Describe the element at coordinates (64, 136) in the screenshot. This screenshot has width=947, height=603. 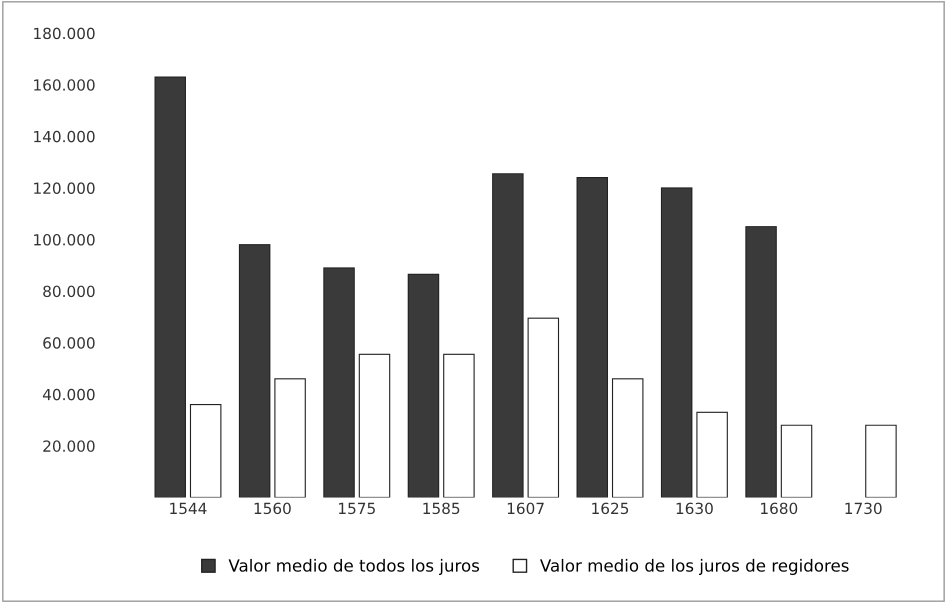
I see `y-tick-label: 140.000` at that location.